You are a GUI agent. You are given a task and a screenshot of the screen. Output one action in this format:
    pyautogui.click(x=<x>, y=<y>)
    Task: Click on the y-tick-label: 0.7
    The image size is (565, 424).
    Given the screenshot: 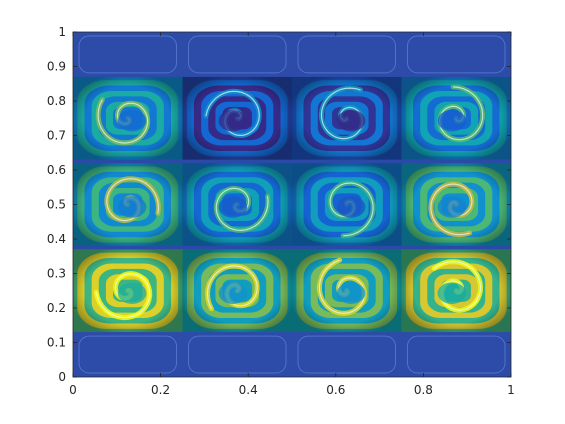 What is the action you would take?
    pyautogui.click(x=56, y=136)
    